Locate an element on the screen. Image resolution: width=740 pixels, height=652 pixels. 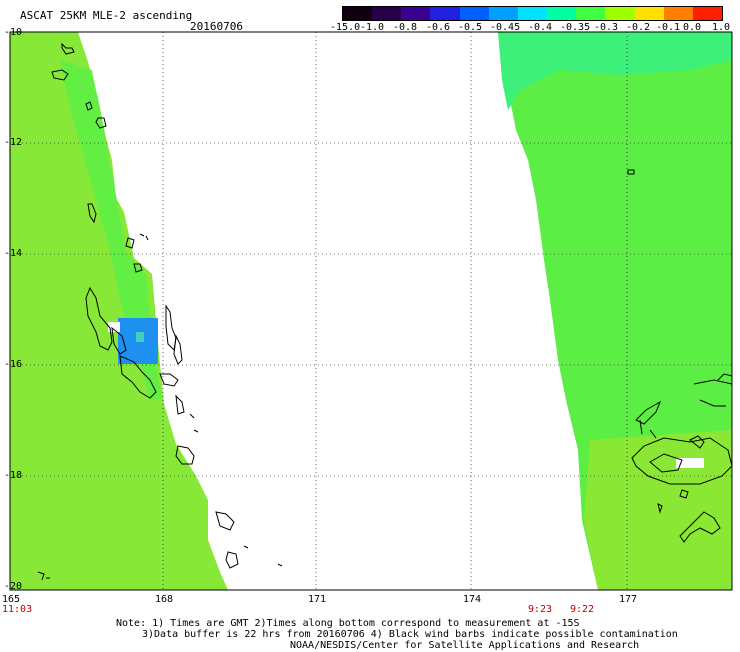
colorbar-label: -0.45 is located at coordinates (505, 27).